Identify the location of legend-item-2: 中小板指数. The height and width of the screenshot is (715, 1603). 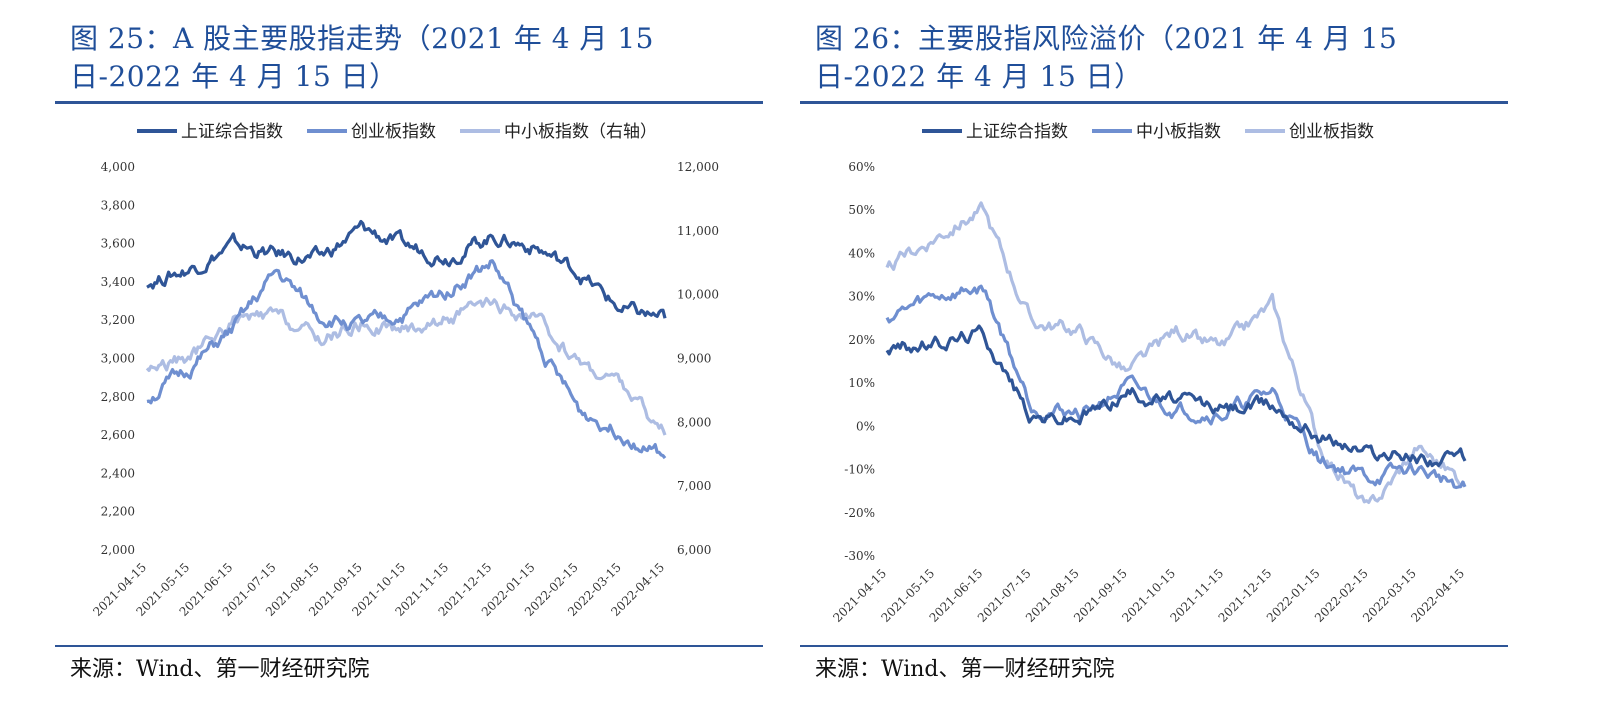
(1156, 132).